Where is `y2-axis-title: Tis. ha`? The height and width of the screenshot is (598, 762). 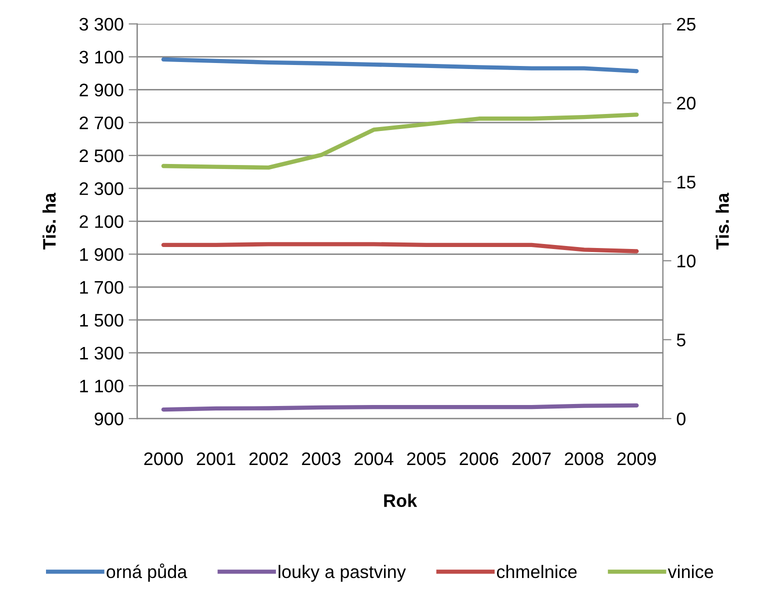 y2-axis-title: Tis. ha is located at coordinates (722, 221).